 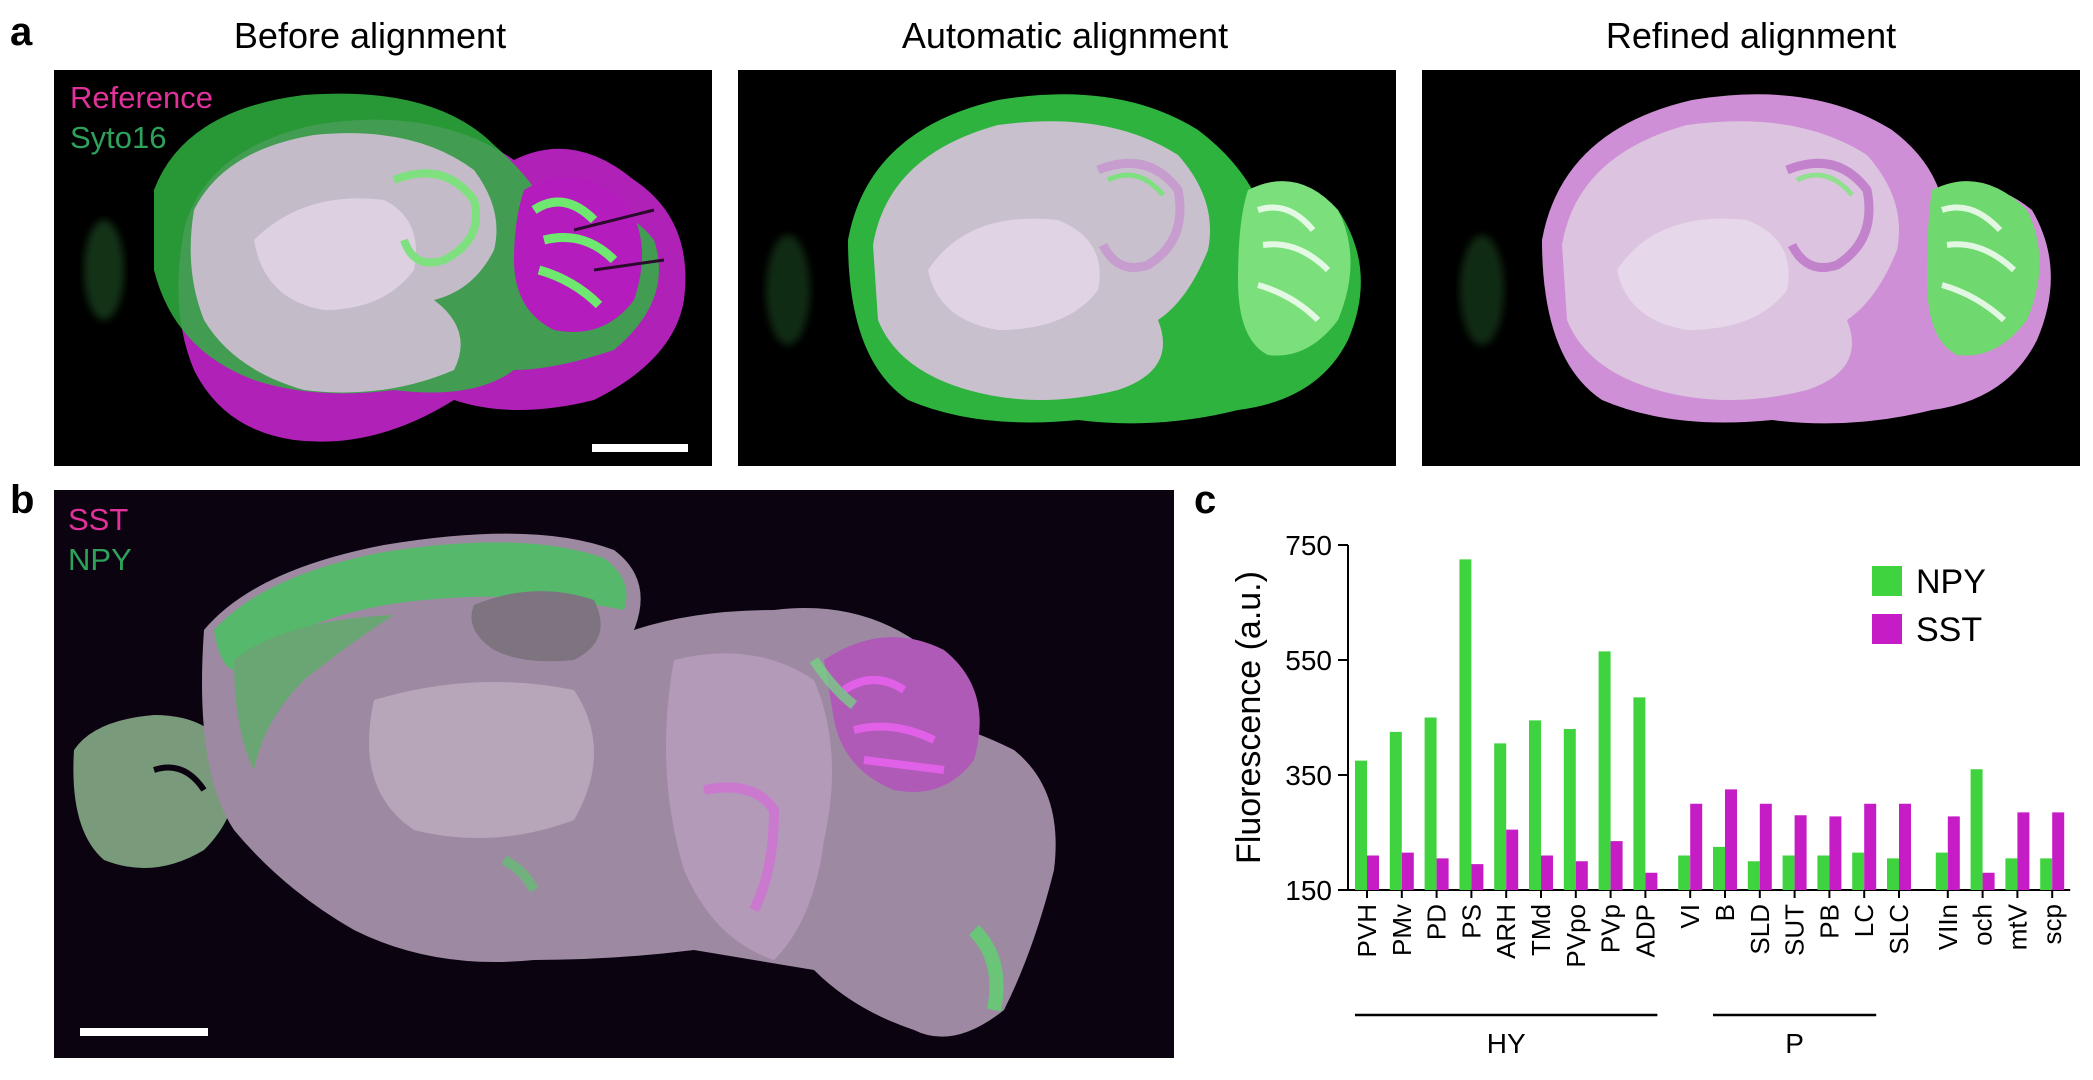 What do you see at coordinates (2052, 924) in the screenshot?
I see `x-tick-label-scp: scp` at bounding box center [2052, 924].